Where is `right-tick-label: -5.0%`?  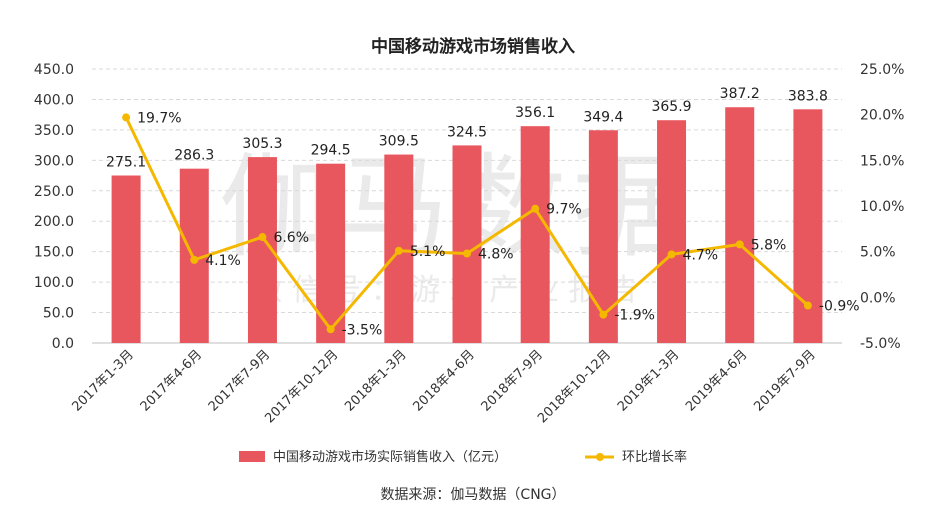
right-tick-label: -5.0% is located at coordinates (880, 344).